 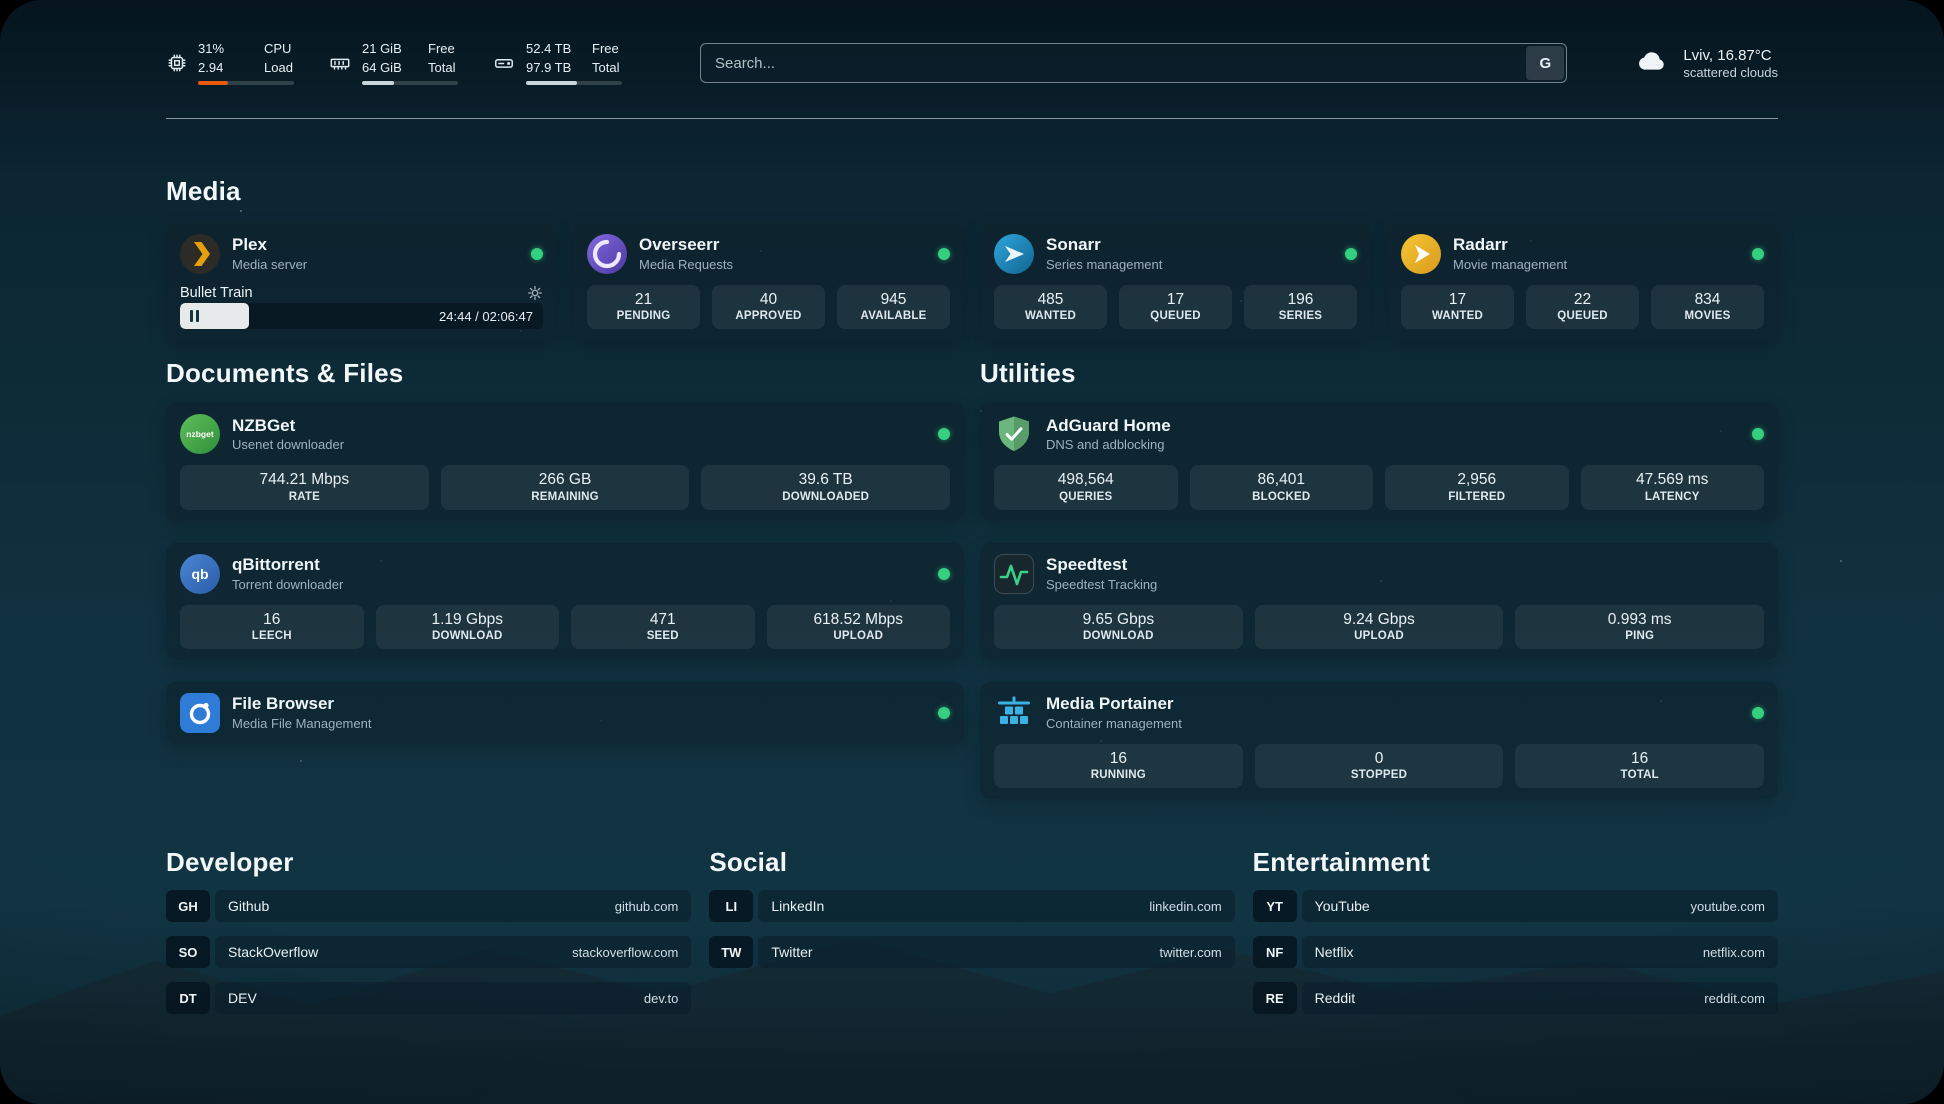 What do you see at coordinates (264, 425) in the screenshot?
I see `app-name: NZBGet` at bounding box center [264, 425].